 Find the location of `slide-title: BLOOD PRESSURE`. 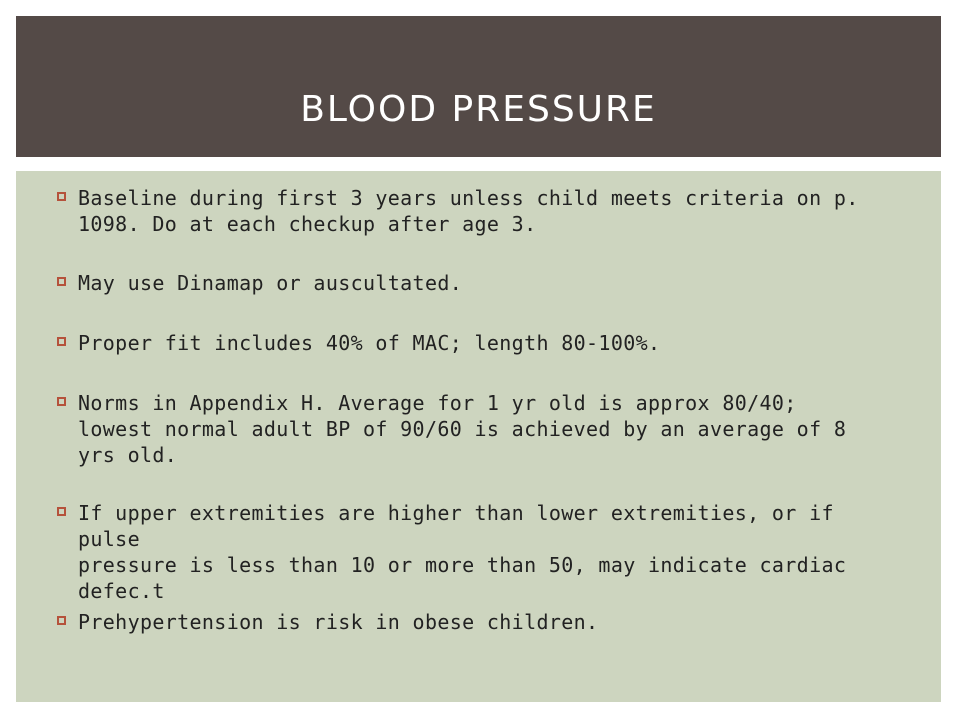

slide-title: BLOOD PRESSURE is located at coordinates (478, 109).